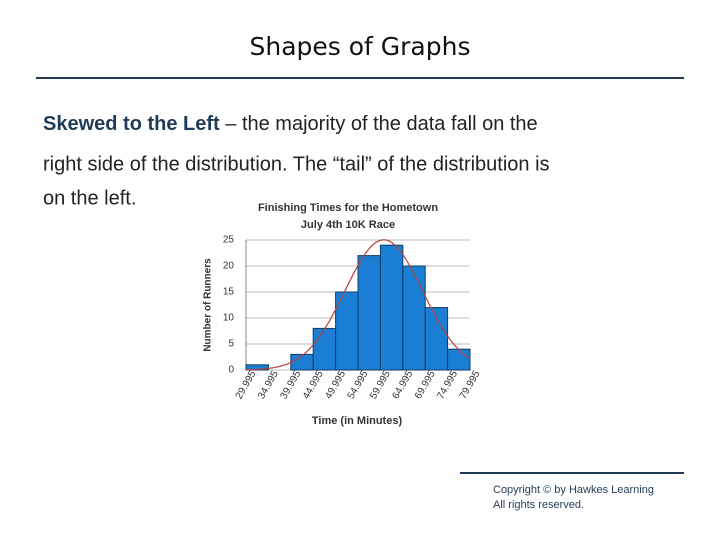  I want to click on x-tick-label: 74.995, so click(447, 385).